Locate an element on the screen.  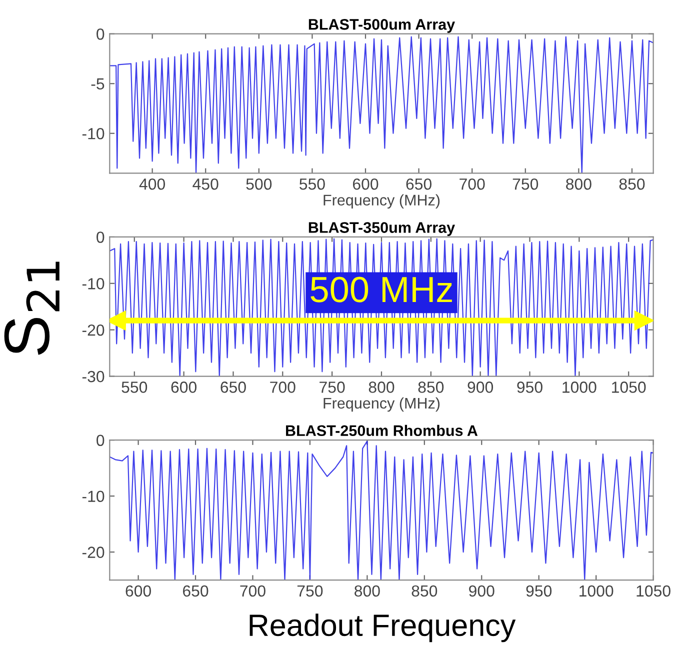
y-axis-title: S$_{21}$ is located at coordinates (32, 308).